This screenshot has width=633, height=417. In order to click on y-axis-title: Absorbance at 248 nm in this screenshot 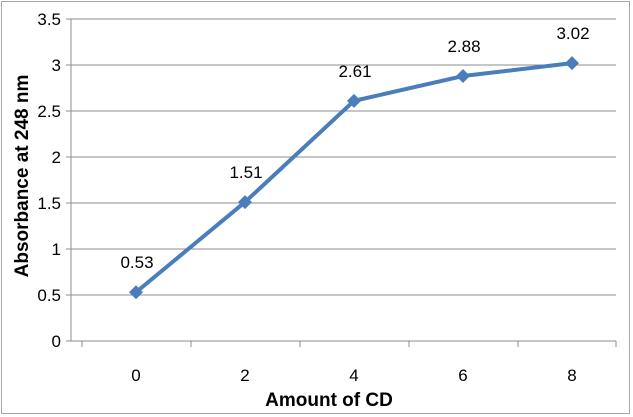, I will do `click(22, 176)`.